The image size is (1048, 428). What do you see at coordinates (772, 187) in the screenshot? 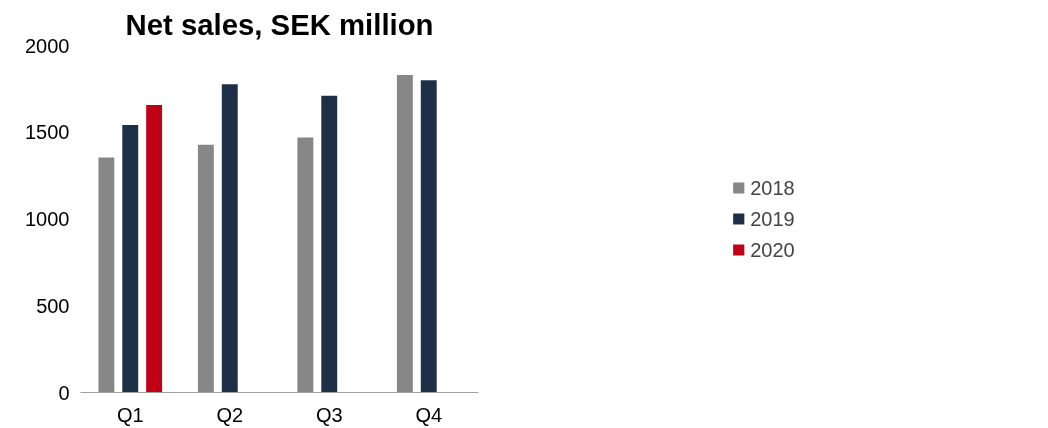
I see `legend-label: 2018` at bounding box center [772, 187].